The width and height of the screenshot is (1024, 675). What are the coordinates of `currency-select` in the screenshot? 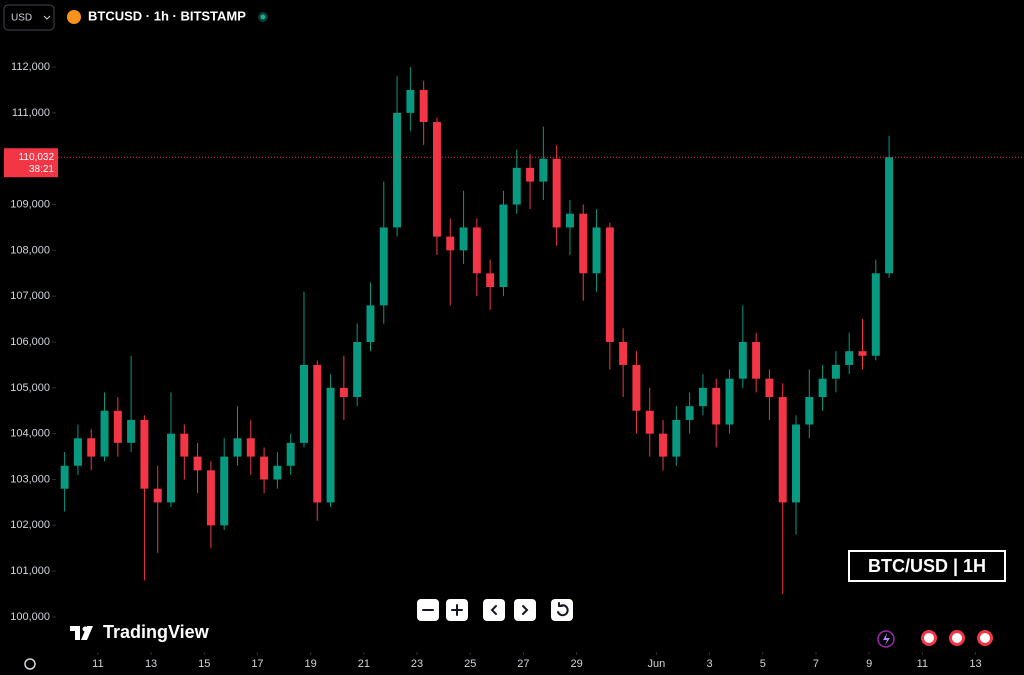 It's located at (29, 17).